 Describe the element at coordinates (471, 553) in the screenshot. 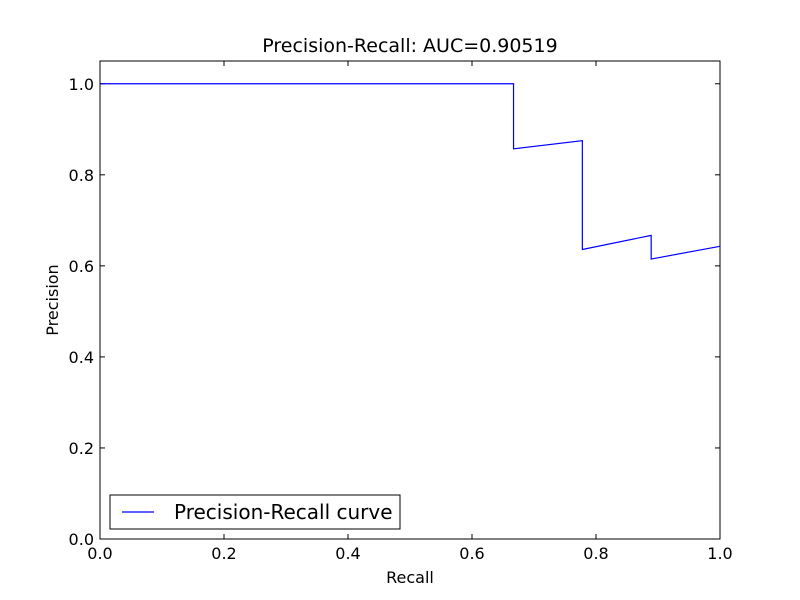

I see `x-tick-label: 0.6` at that location.